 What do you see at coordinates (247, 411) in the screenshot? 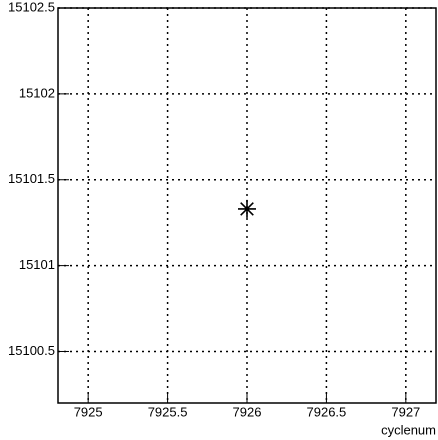
I see `x-tick-label: 7926` at bounding box center [247, 411].